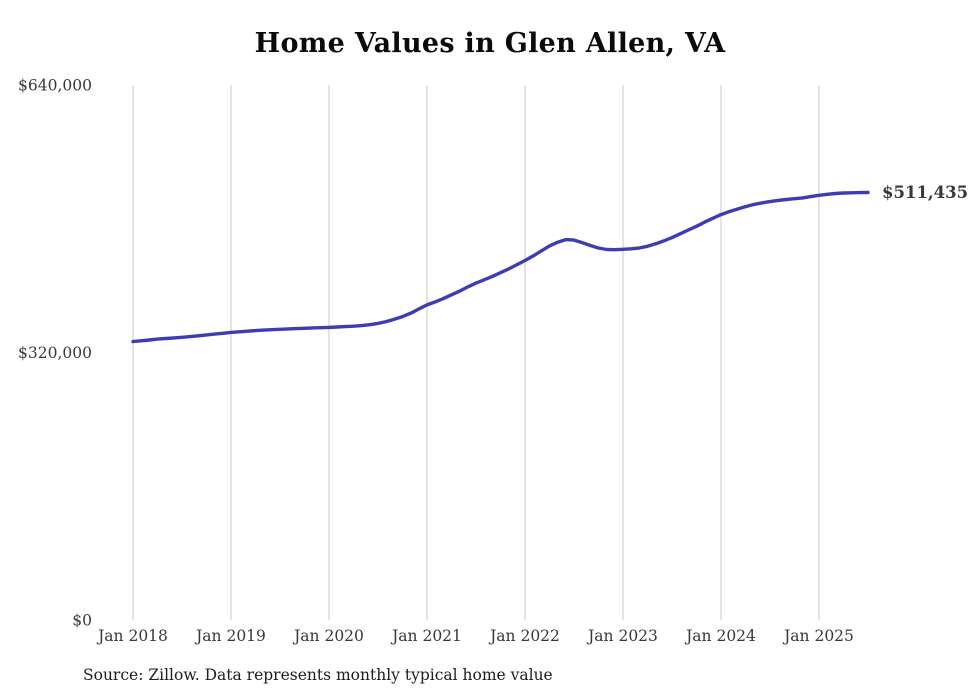 This screenshot has height=699, width=980. Describe the element at coordinates (490, 43) in the screenshot. I see `chart-title: Home Values in Glen Allen, VA` at that location.